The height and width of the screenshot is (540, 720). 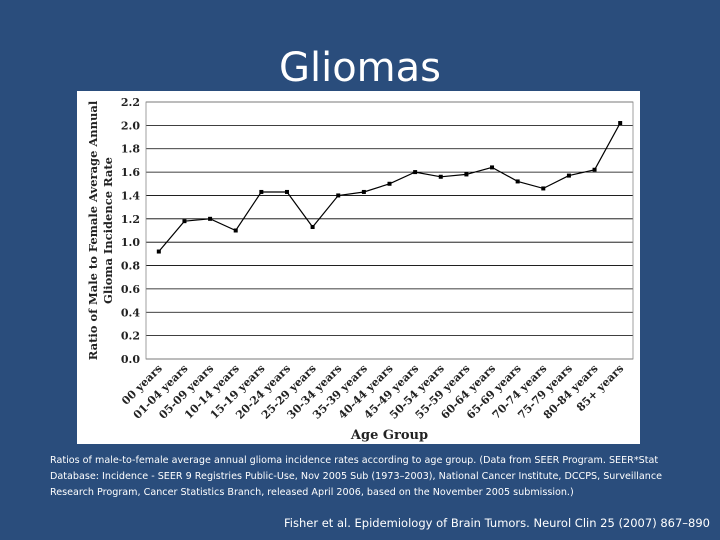 What do you see at coordinates (389, 435) in the screenshot?
I see `x-axis-label: Age Group` at bounding box center [389, 435].